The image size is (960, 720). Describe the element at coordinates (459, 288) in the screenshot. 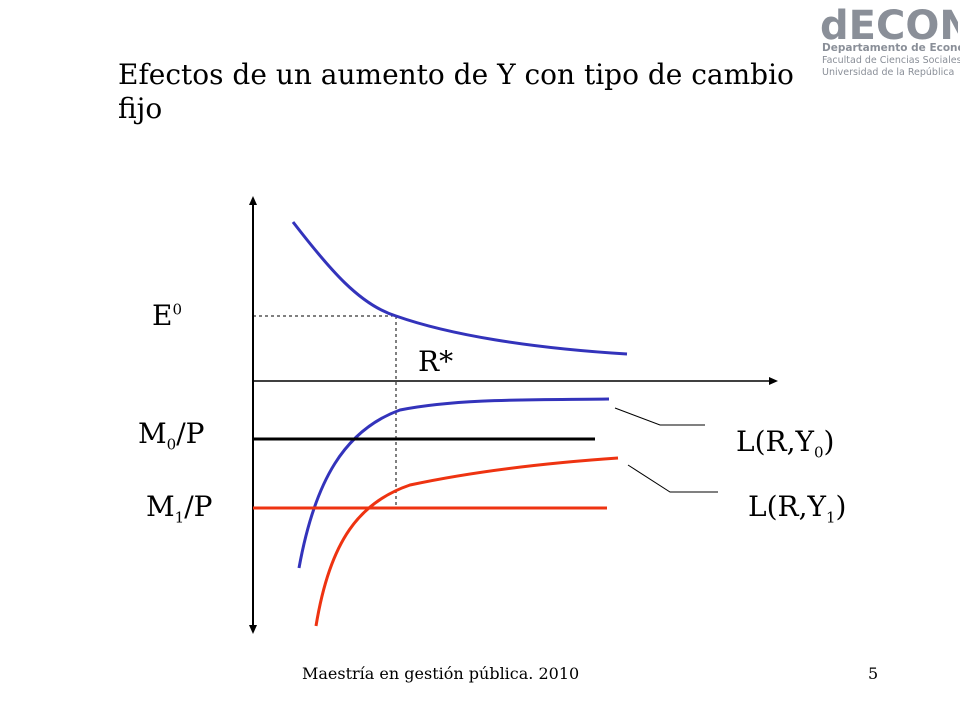

I see `interest-parity-curve` at that location.